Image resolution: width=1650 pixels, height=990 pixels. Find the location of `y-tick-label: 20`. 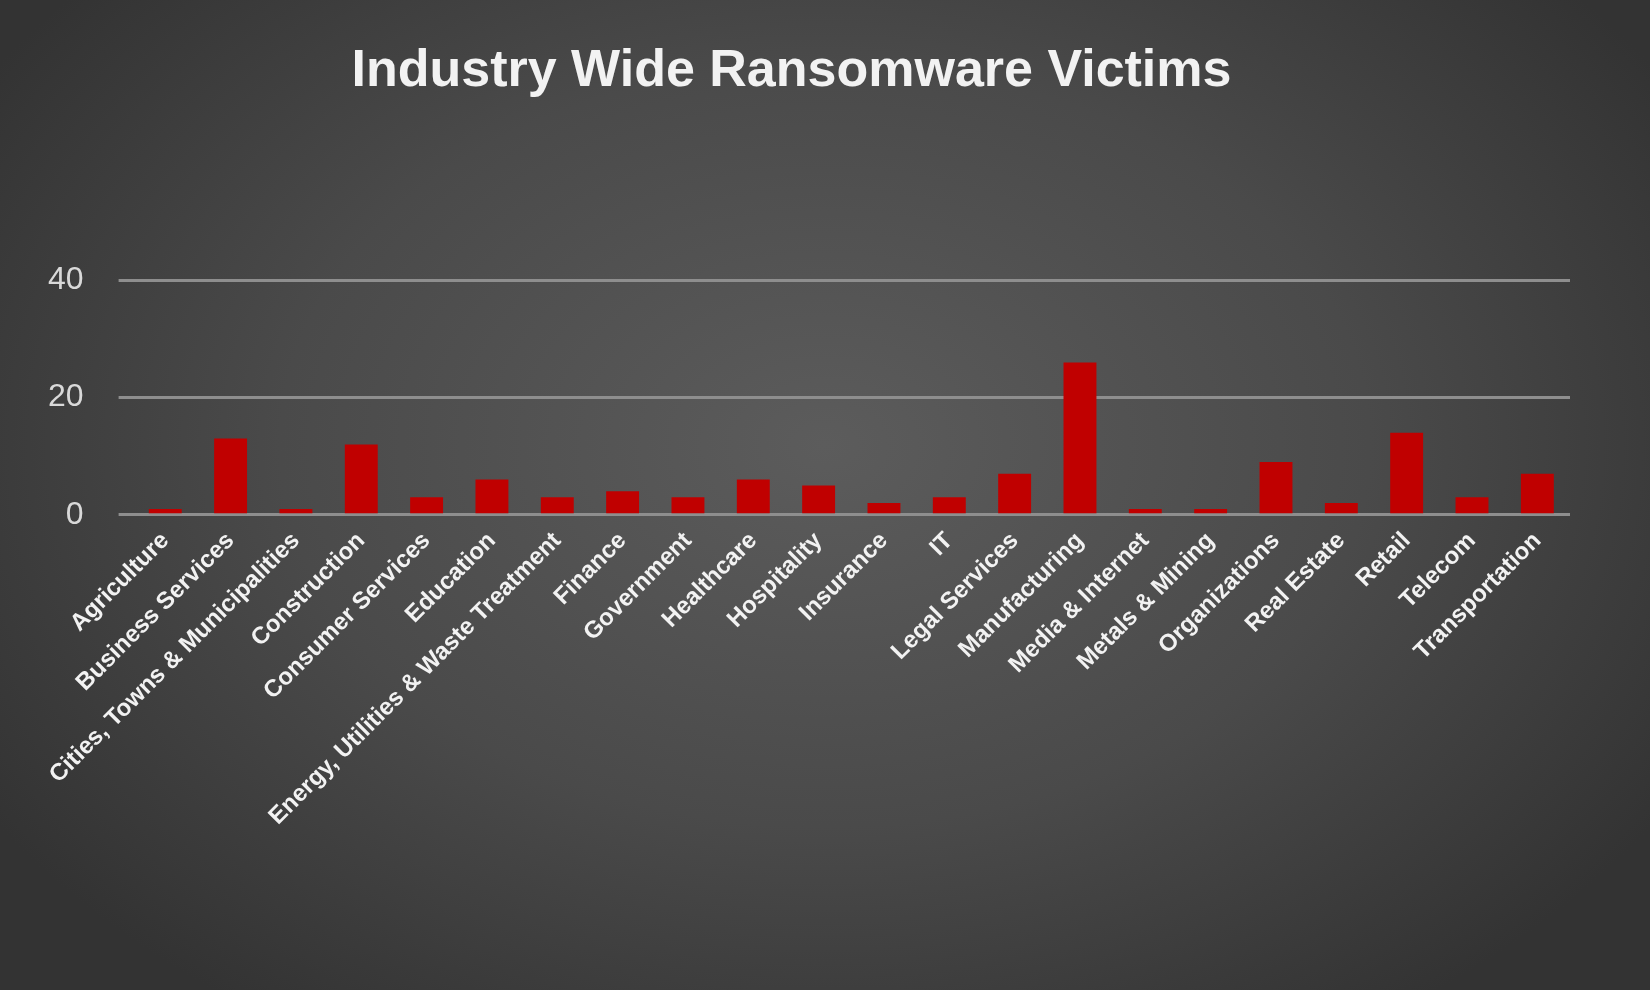

y-tick-label: 20 is located at coordinates (66, 395).